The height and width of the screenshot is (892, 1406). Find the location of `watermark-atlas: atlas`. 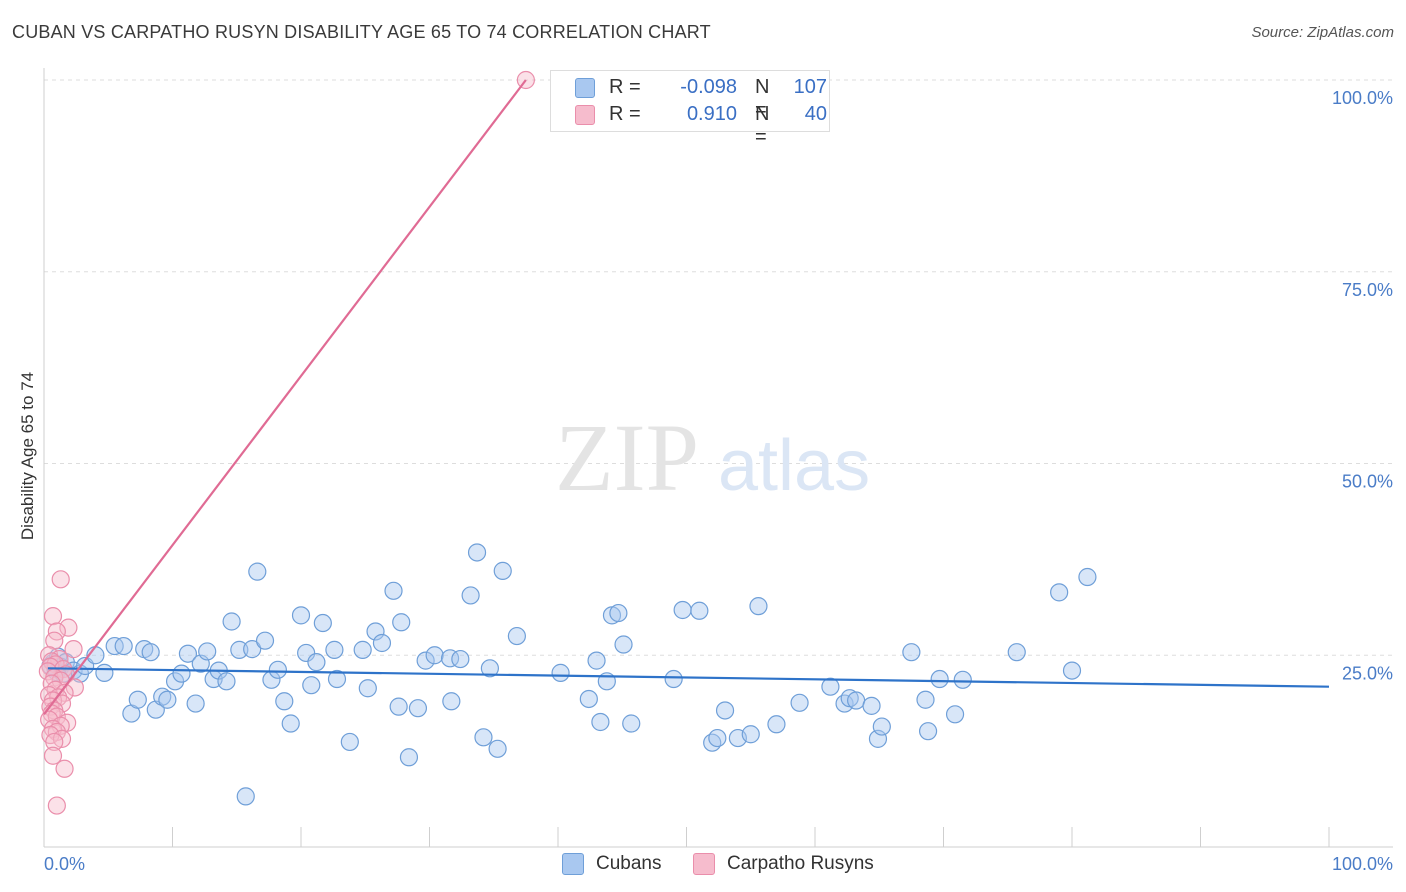

watermark-atlas: atlas is located at coordinates (794, 466).